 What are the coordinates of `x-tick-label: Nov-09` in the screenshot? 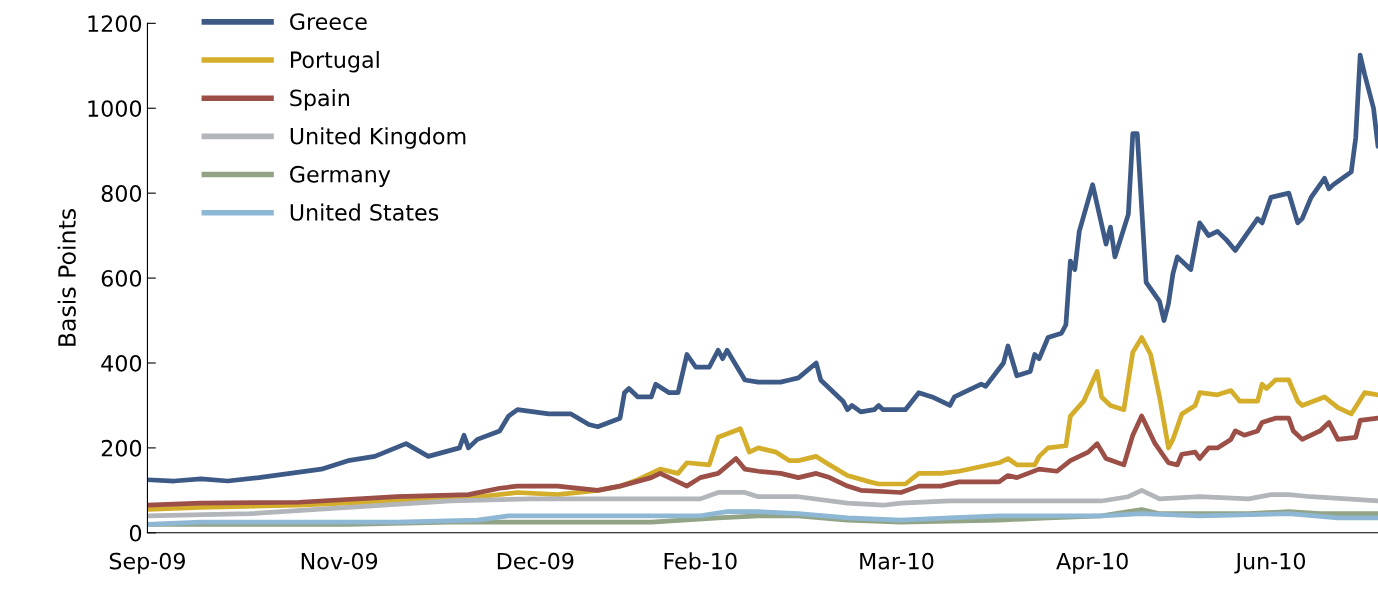 It's located at (339, 561).